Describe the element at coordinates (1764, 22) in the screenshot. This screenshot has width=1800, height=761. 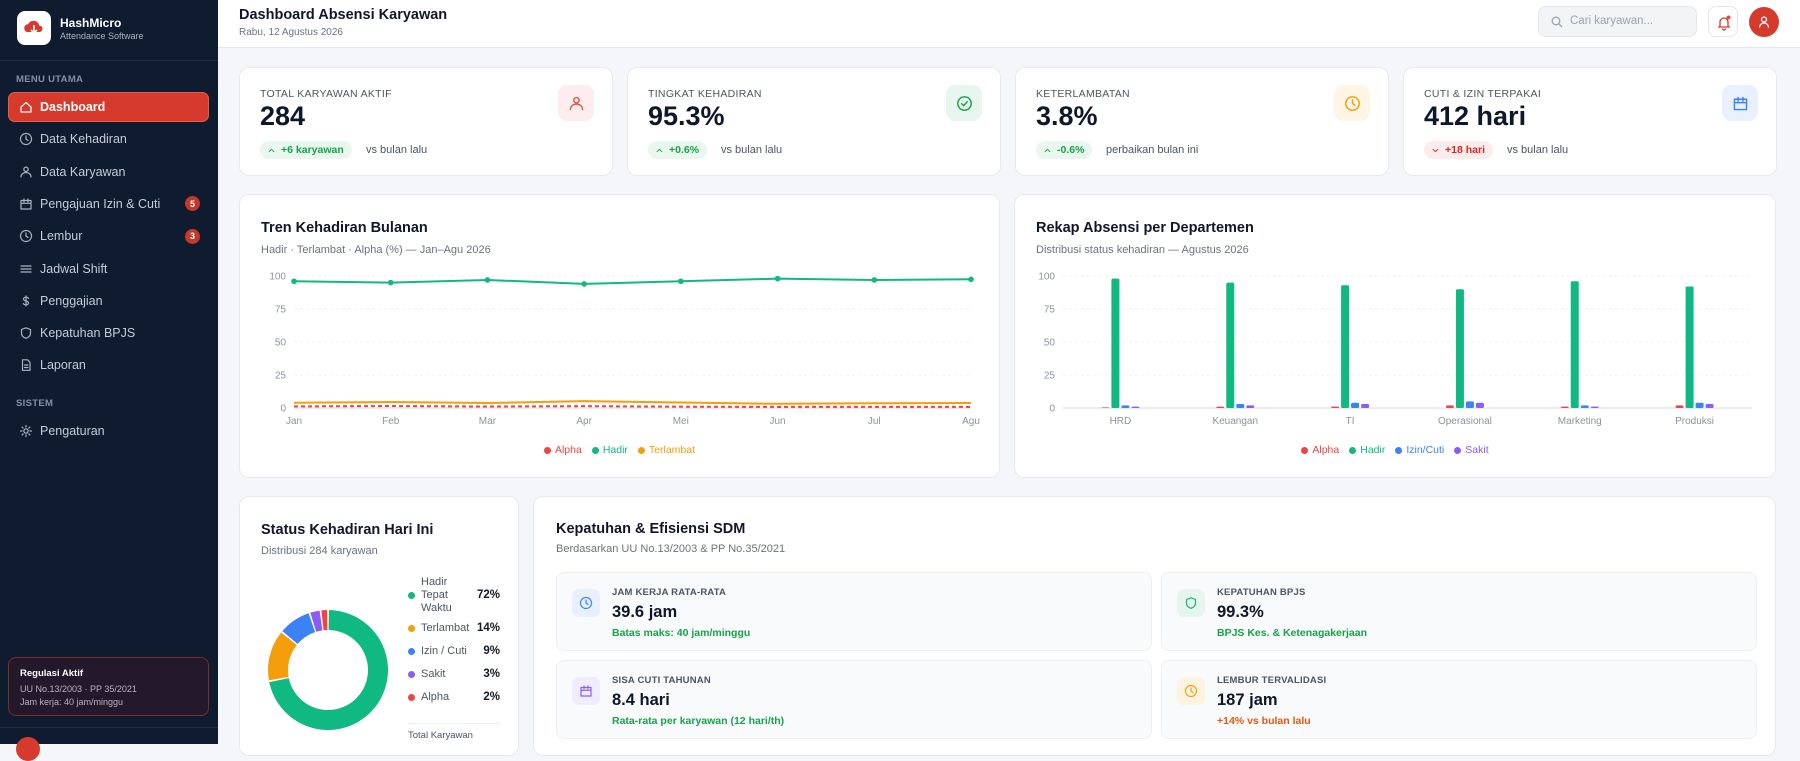
I see `profile-avatar` at that location.